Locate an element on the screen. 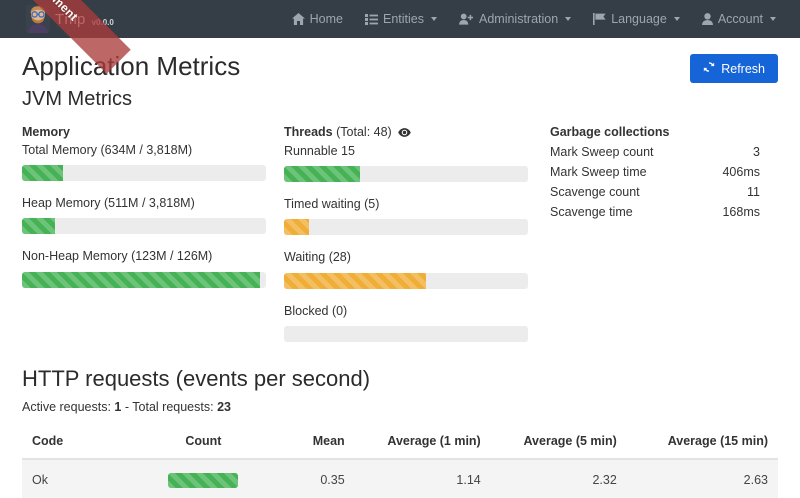  memory-total-block: Total Memory (634M / 3,818M) is located at coordinates (144, 162).